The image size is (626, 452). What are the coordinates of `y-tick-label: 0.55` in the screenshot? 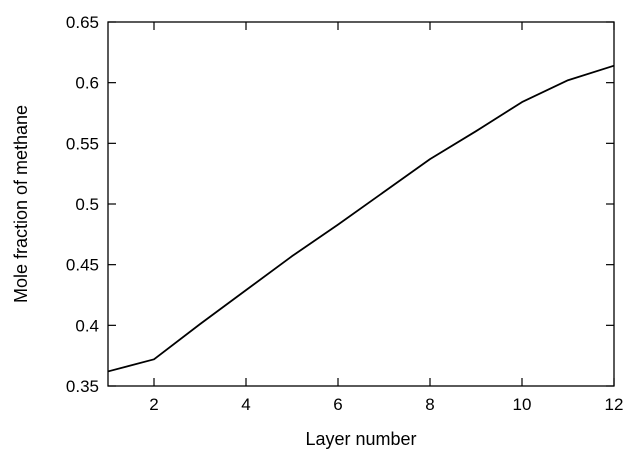 It's located at (82, 143).